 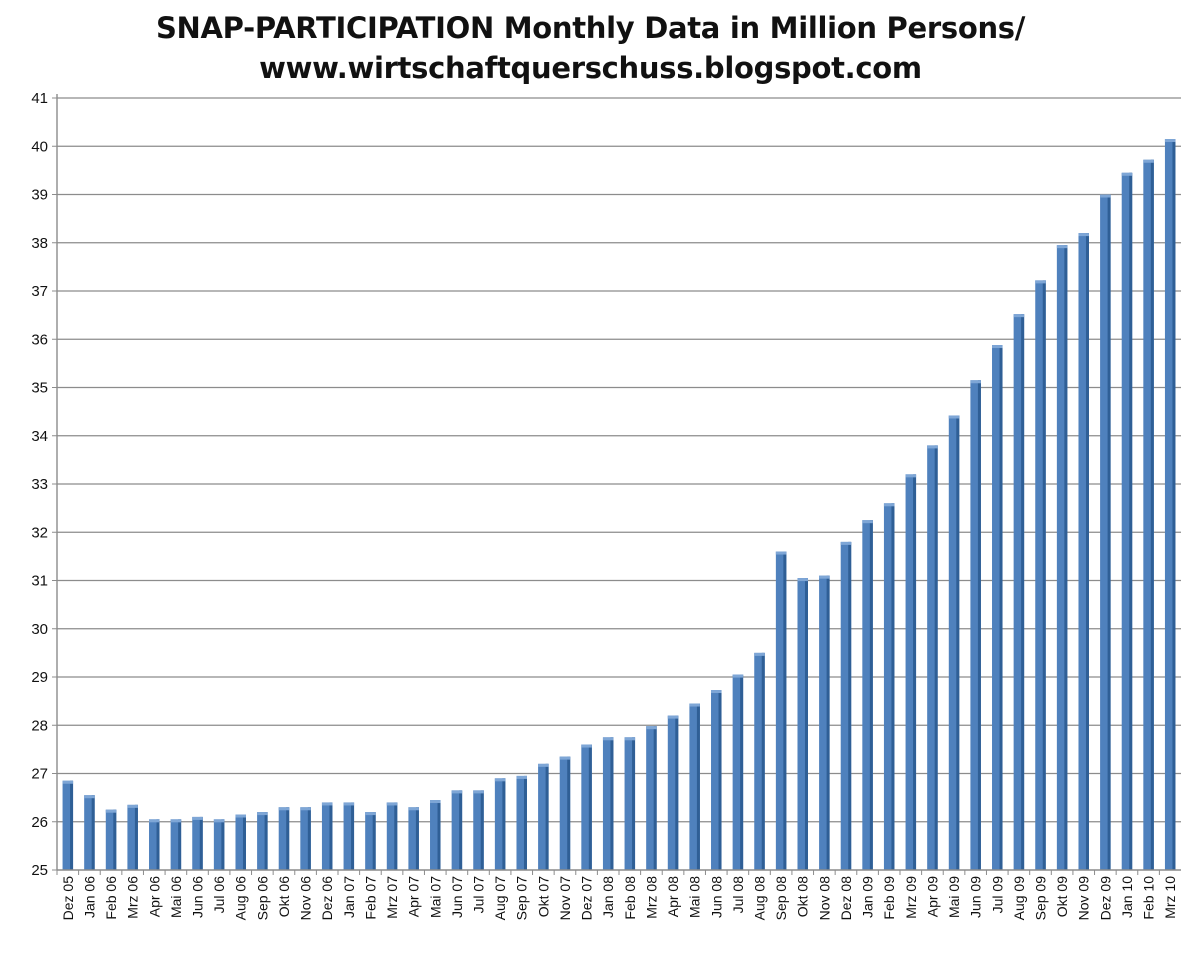 I want to click on x-tick-label: Jan 08, so click(x=608, y=897).